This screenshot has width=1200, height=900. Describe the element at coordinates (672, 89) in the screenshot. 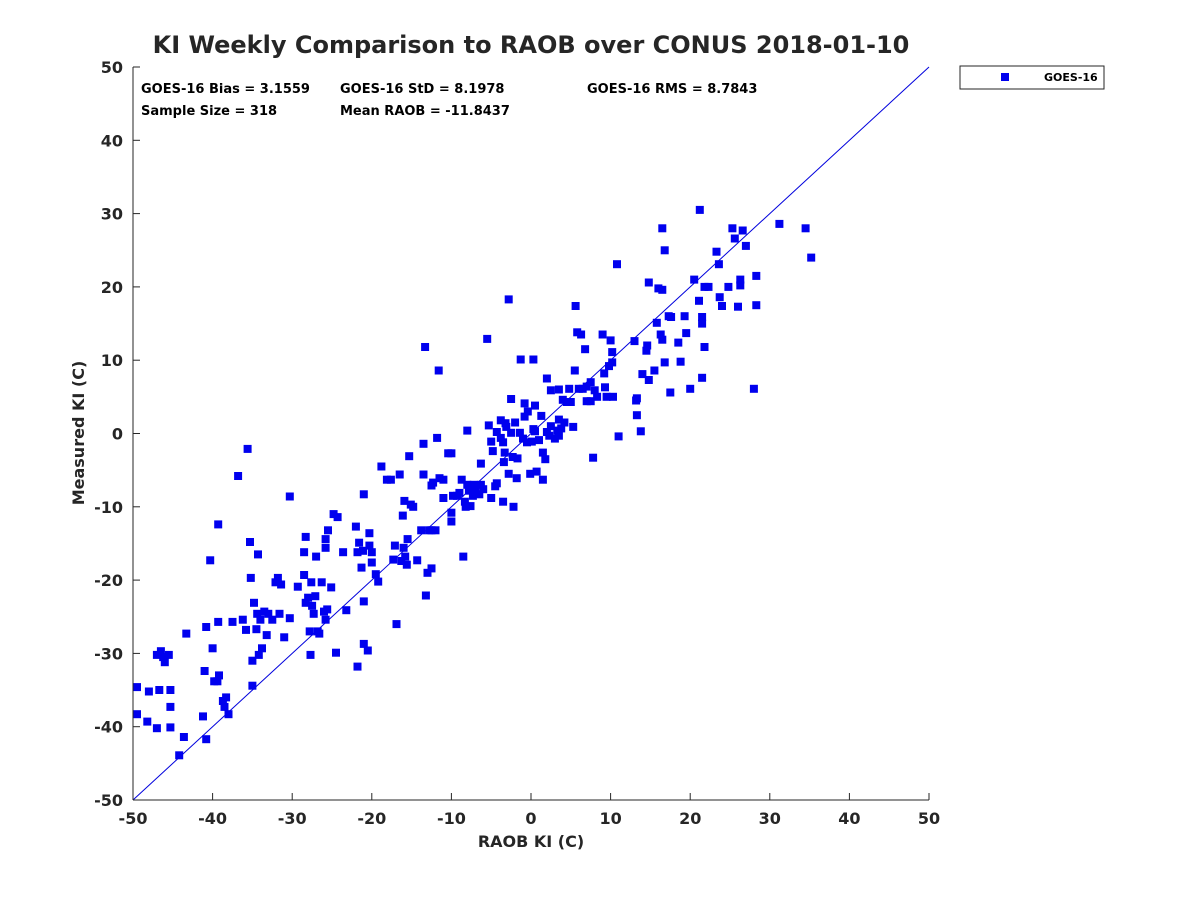

I see `stat-rms: GOES-16 RMS = 8.7843` at that location.